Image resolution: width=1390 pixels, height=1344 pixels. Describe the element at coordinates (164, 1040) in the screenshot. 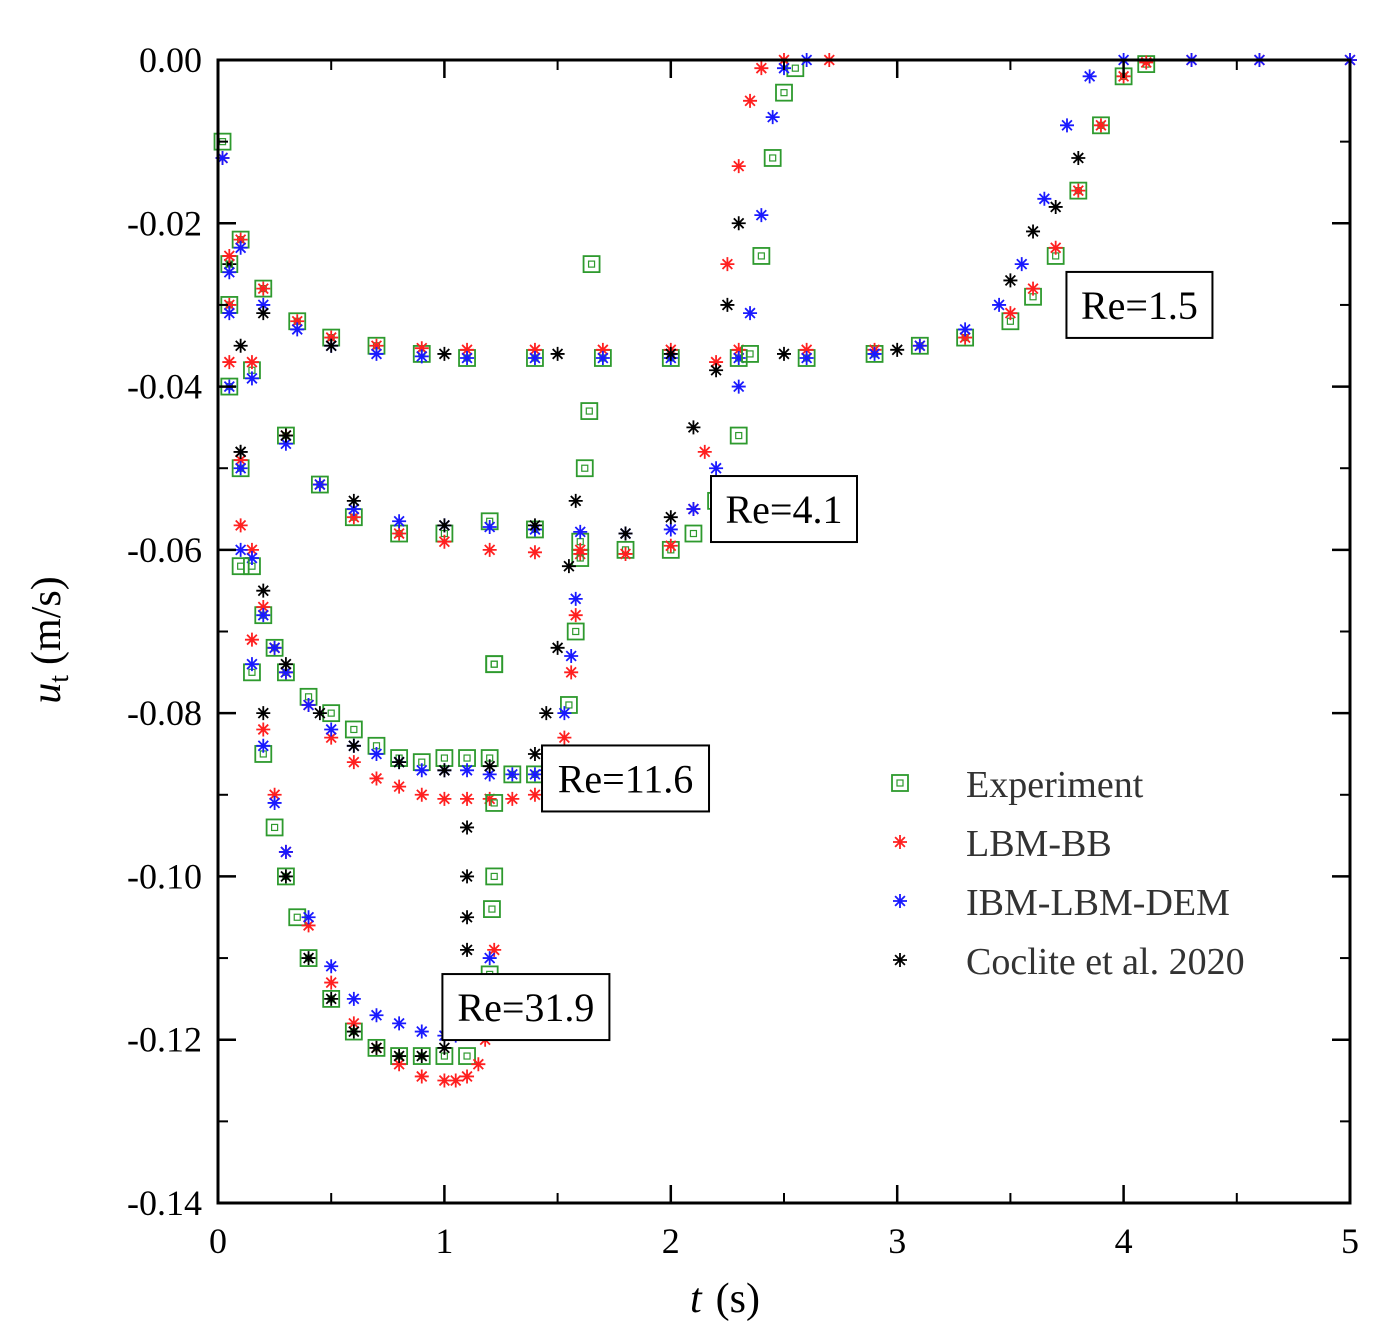

I see `y-tick-label: -0.12` at that location.